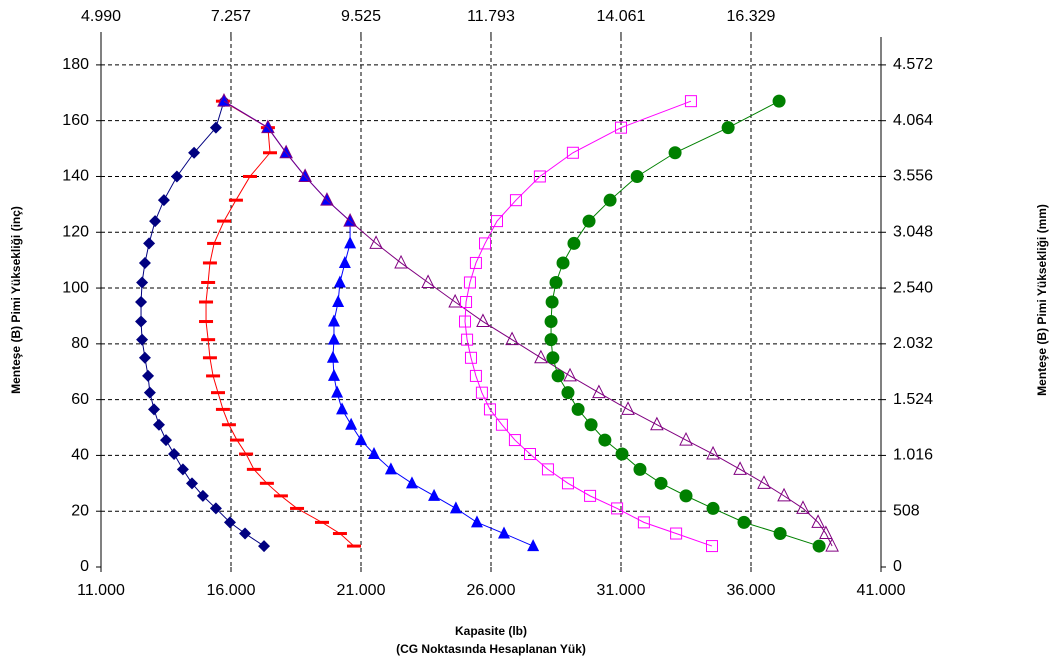 Image resolution: width=1061 pixels, height=666 pixels. Describe the element at coordinates (913, 399) in the screenshot. I see `y2-tick-label: 1.524` at that location.